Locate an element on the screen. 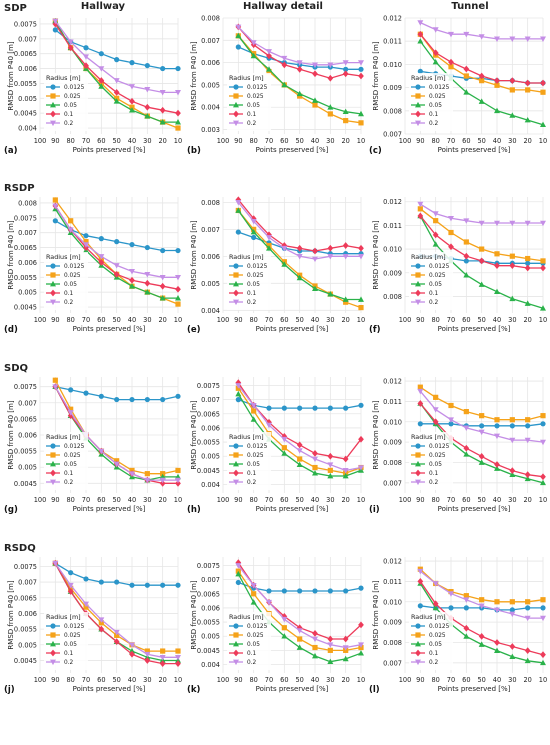  legend-entry-0-025: 0.025 is located at coordinates (437, 97).